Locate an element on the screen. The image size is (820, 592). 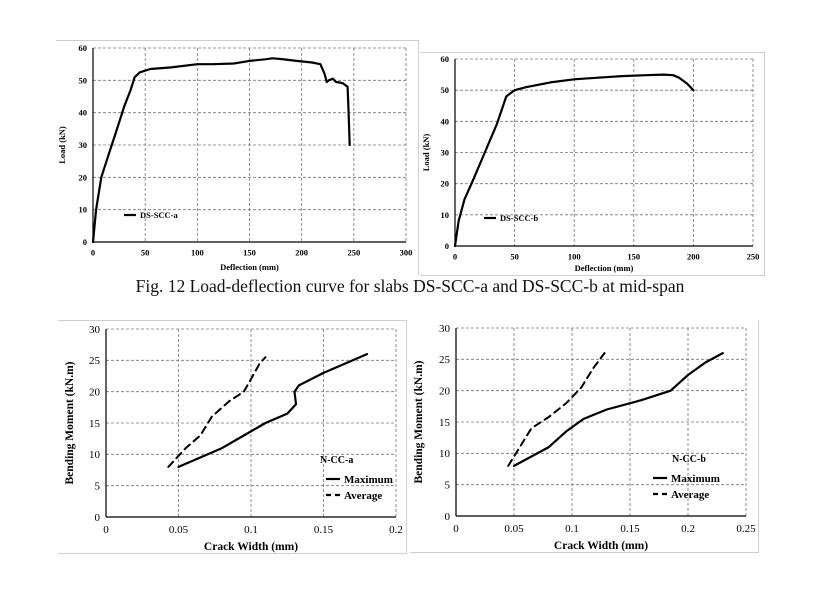
x-tick-label: 0.25 is located at coordinates (746, 529).